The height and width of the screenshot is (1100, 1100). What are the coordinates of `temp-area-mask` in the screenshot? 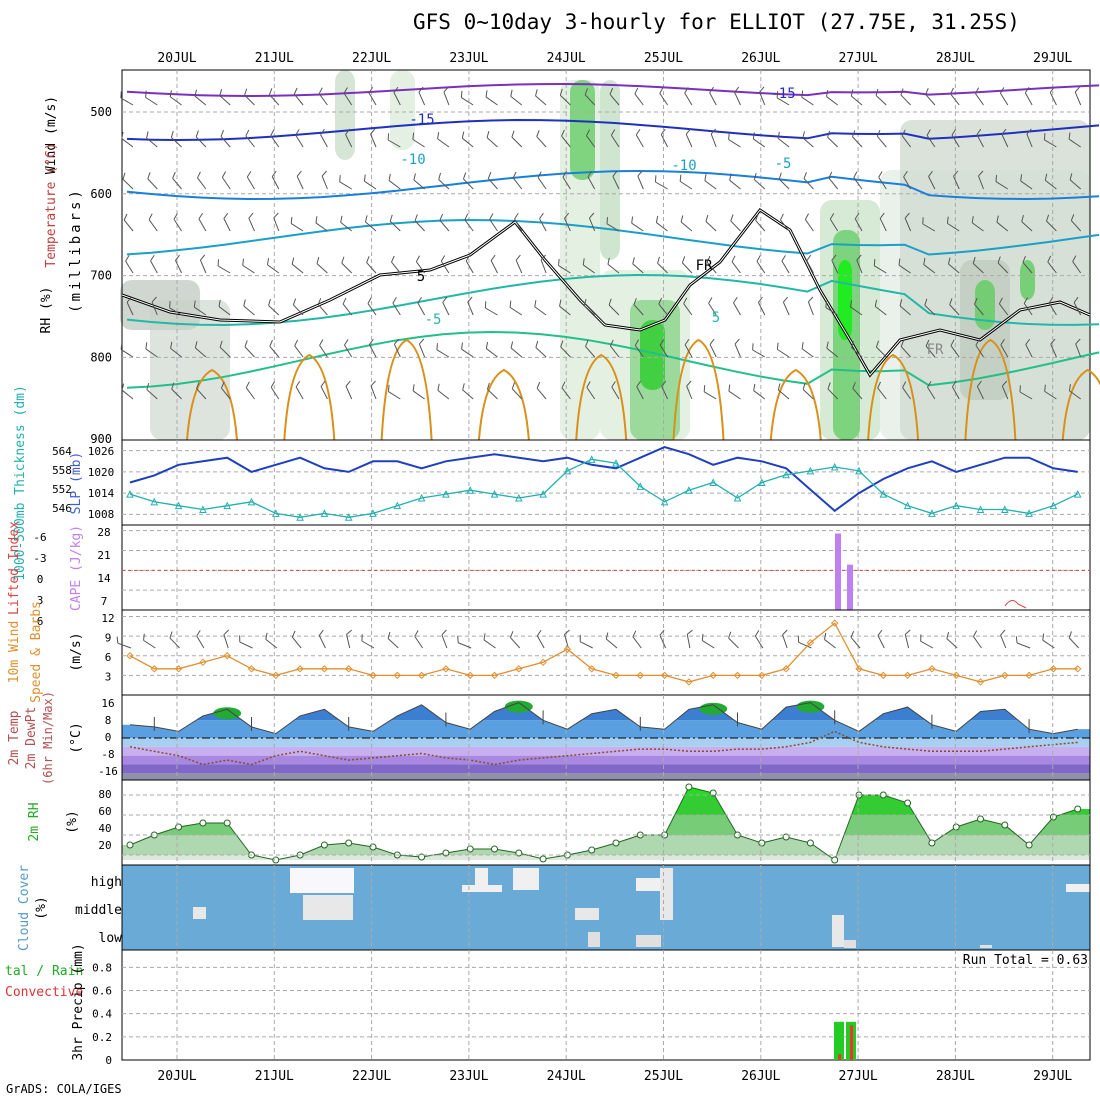 It's located at (606, 714).